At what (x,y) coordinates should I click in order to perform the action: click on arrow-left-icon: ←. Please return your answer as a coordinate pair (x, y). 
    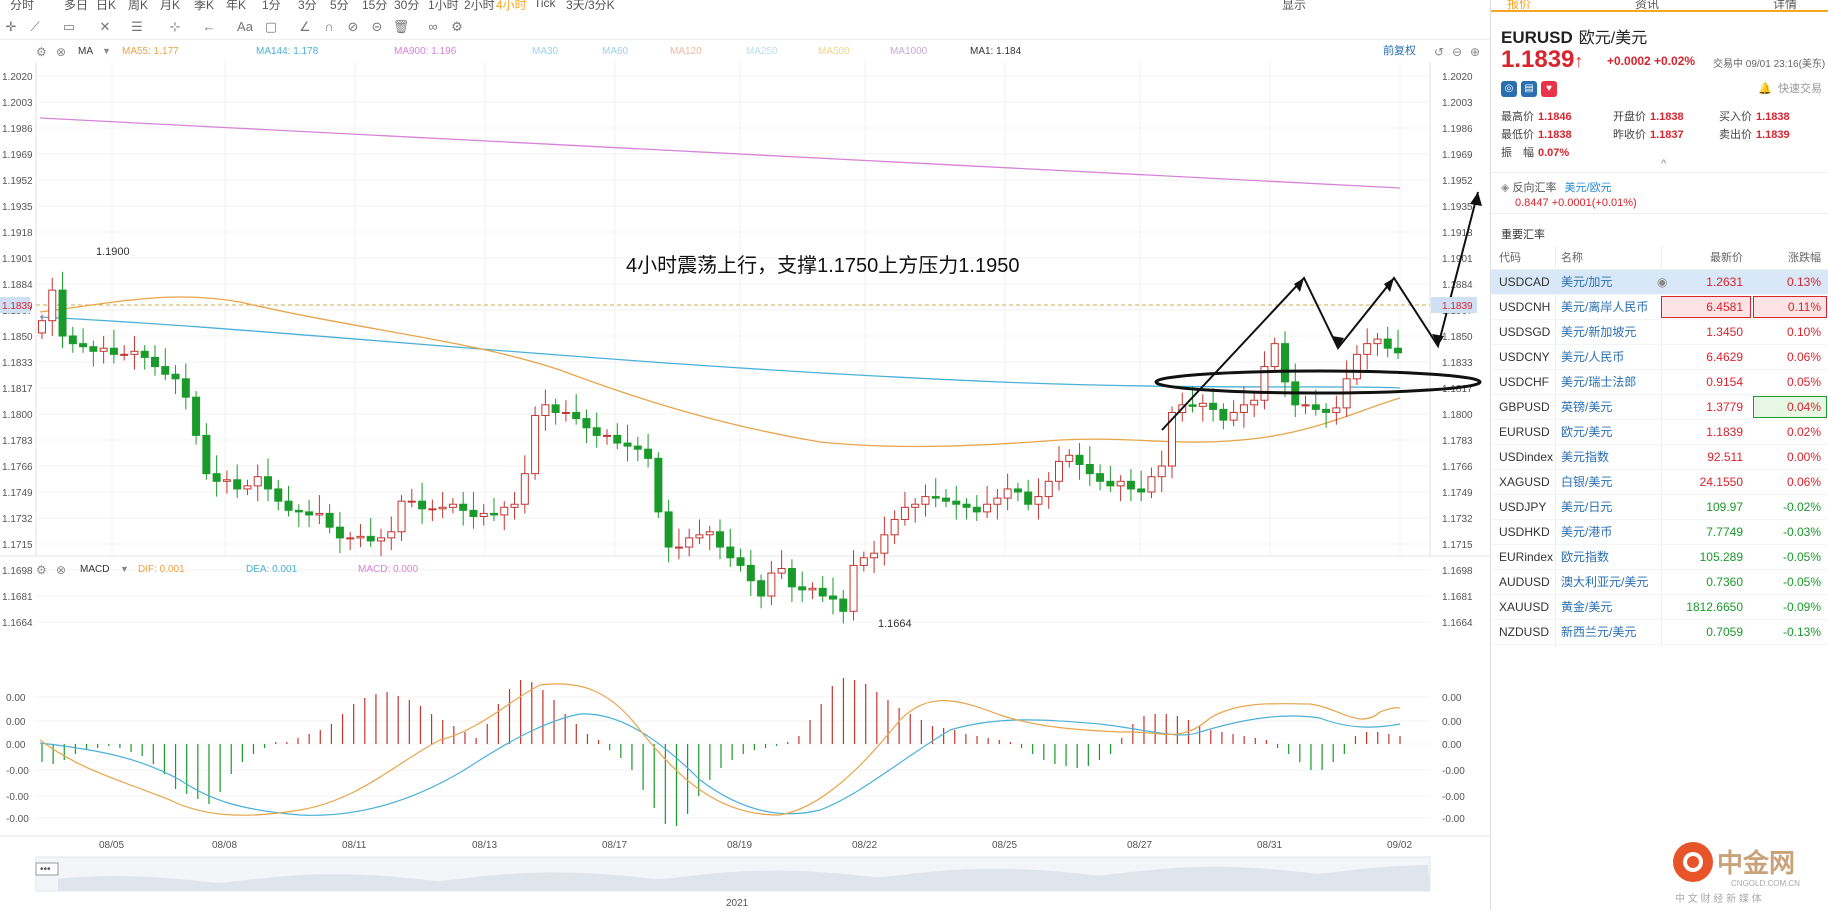
    Looking at the image, I should click on (209, 26).